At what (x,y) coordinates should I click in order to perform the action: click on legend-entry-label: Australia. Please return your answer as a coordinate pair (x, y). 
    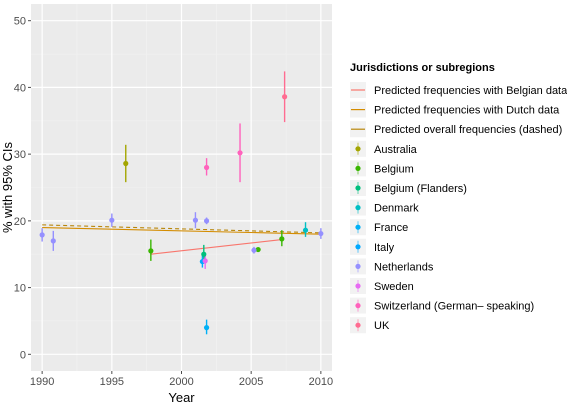
    Looking at the image, I should click on (396, 150).